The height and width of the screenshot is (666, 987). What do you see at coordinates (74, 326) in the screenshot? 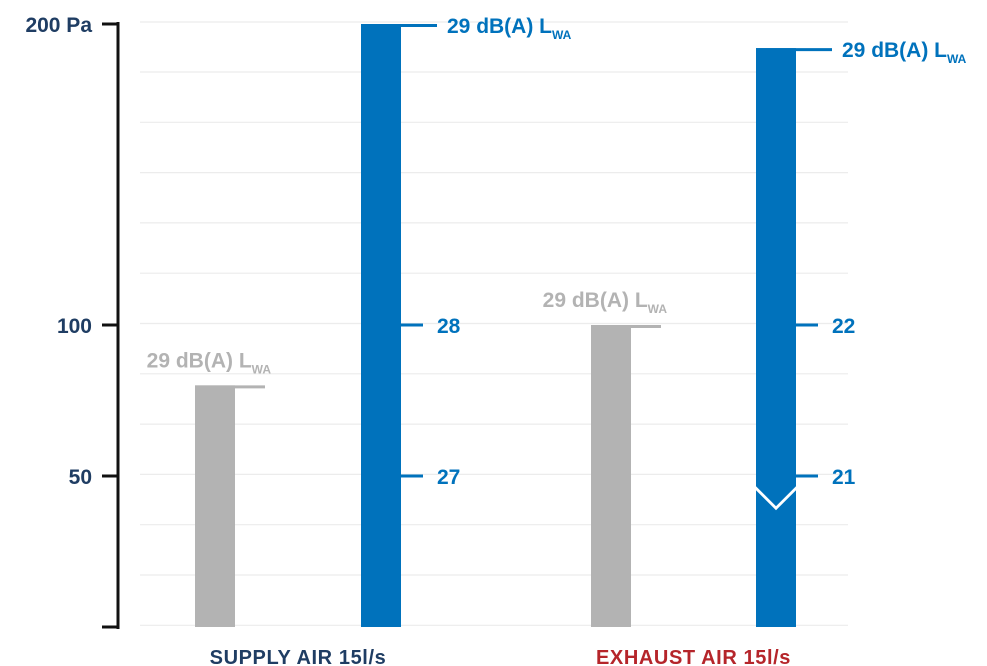
I see `y-tick-label: 100` at bounding box center [74, 326].